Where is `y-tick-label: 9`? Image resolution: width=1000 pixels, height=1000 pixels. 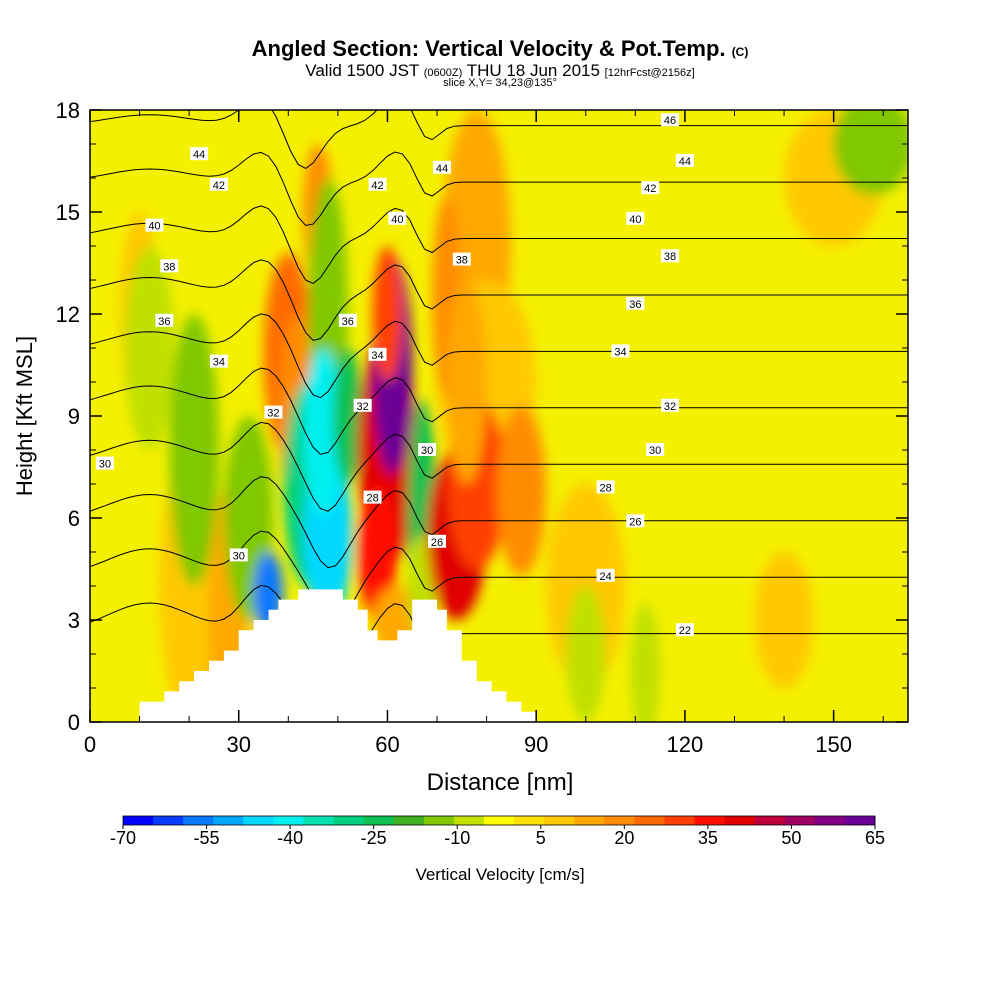 y-tick-label: 9 is located at coordinates (74, 416).